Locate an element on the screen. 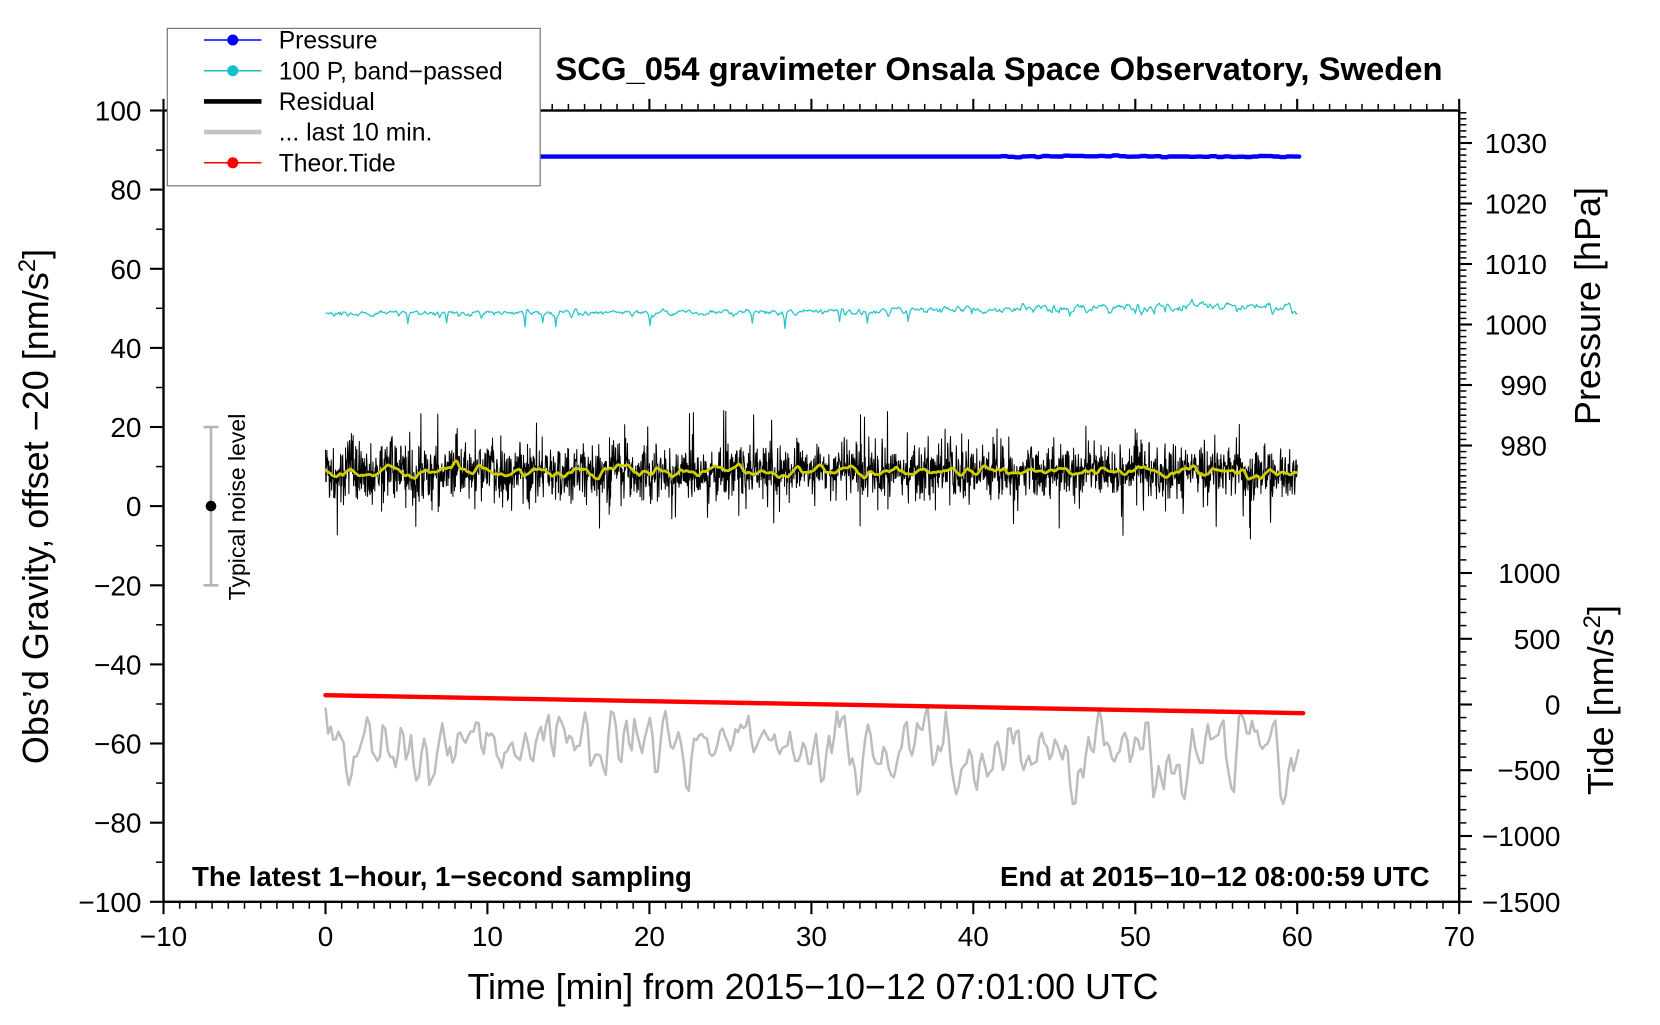  svg-text: Pressure is located at coordinates (328, 41).